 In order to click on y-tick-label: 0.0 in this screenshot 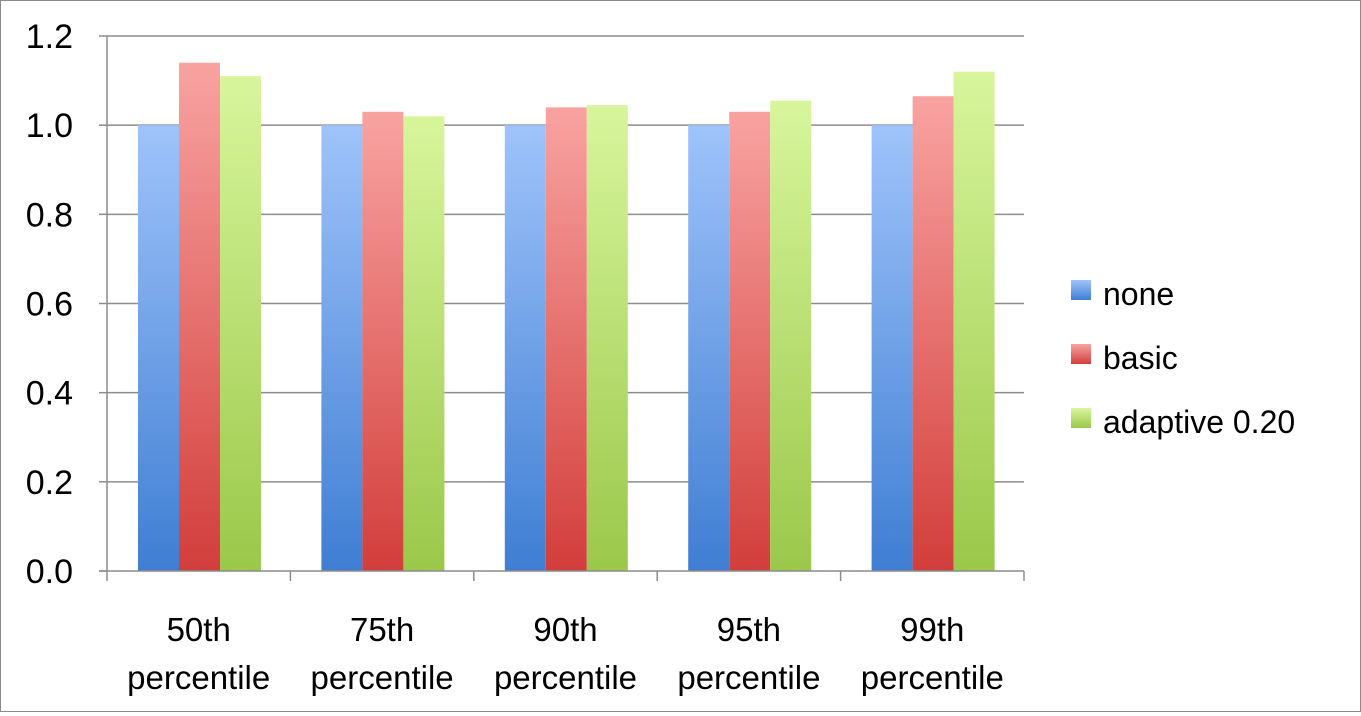, I will do `click(49, 572)`.